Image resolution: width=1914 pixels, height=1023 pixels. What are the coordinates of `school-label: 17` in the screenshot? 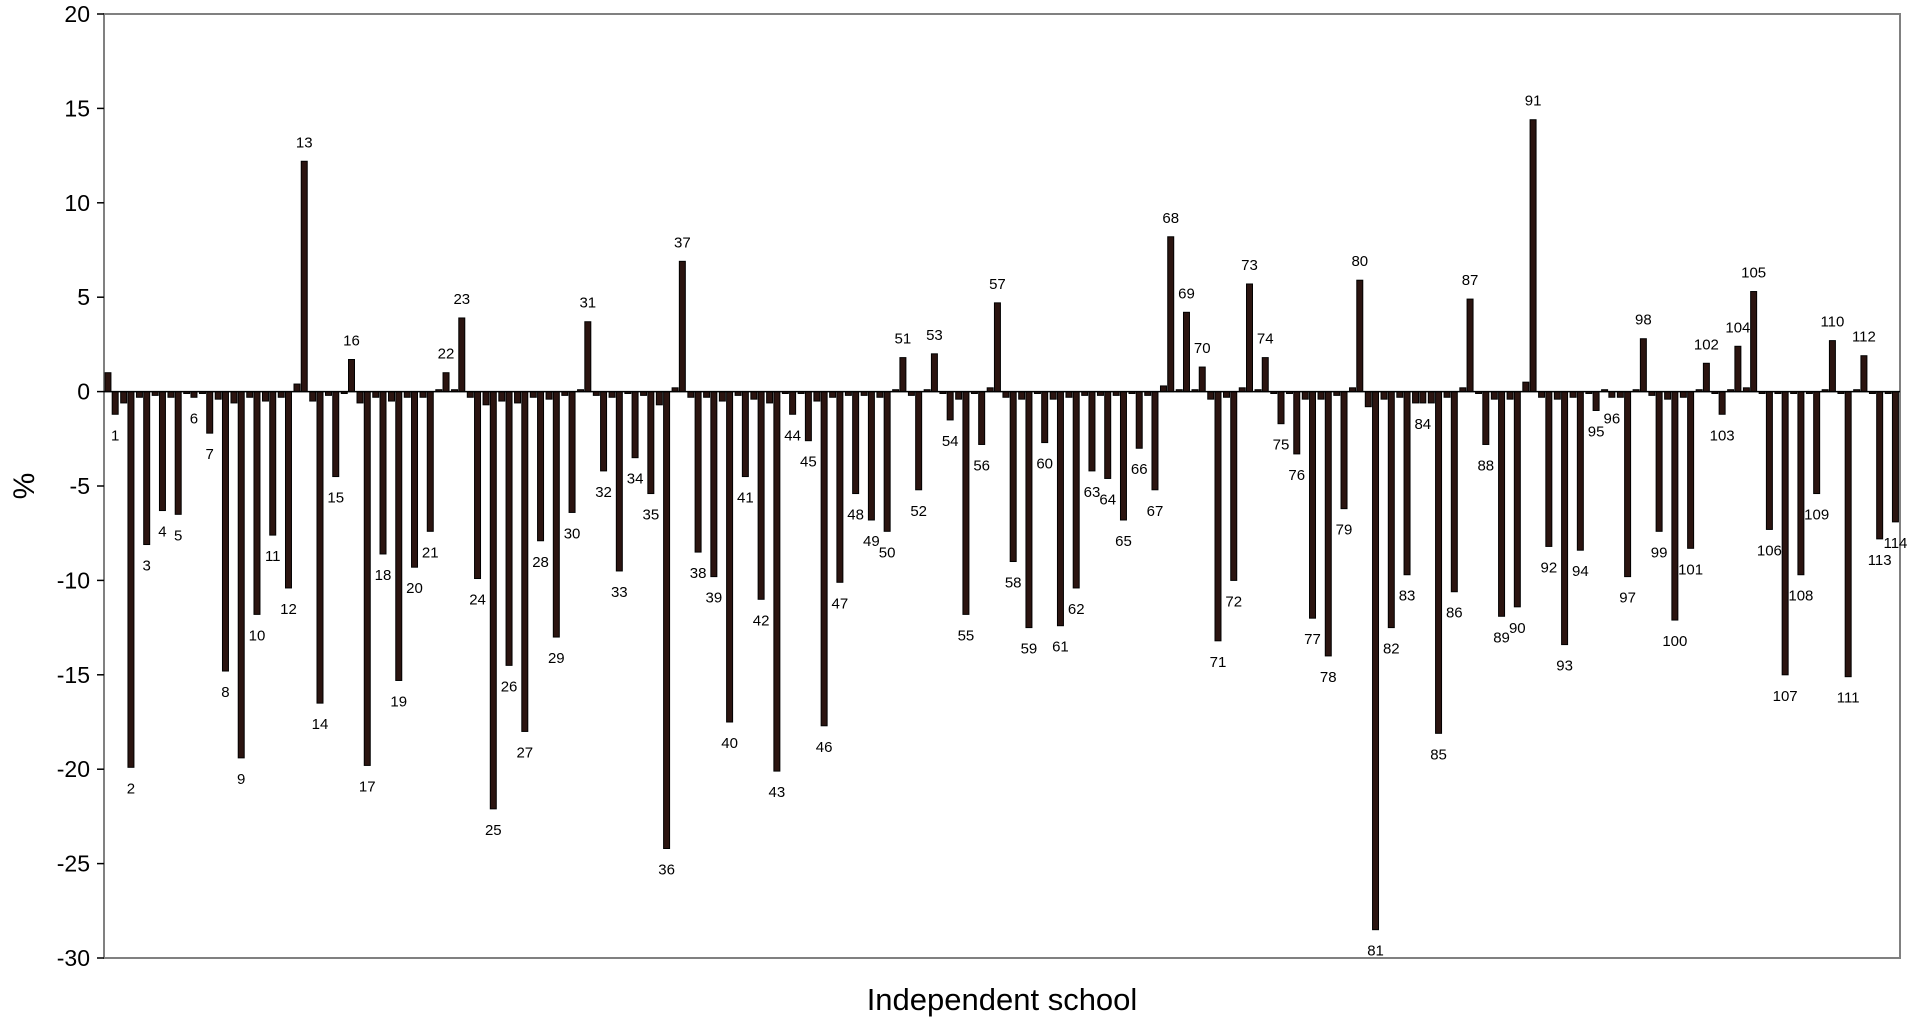 It's located at (367, 786).